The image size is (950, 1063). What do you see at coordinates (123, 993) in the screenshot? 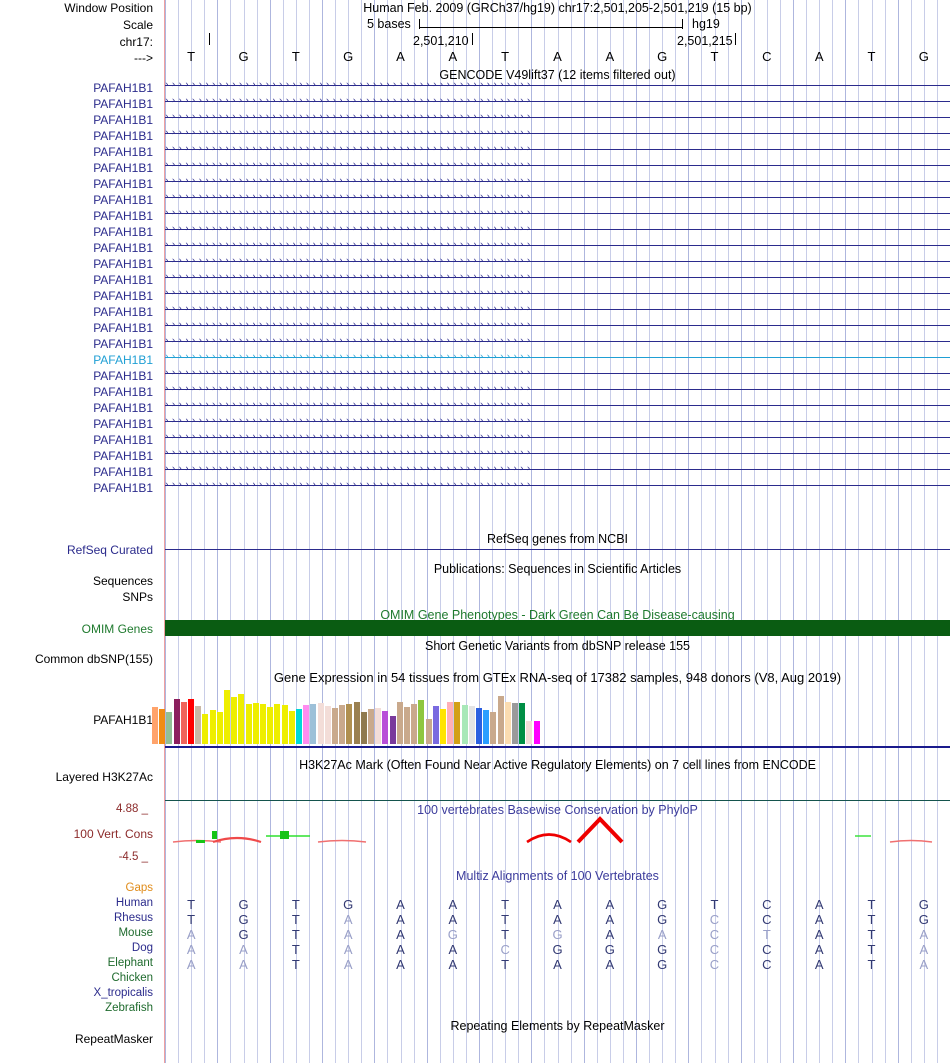
I see `multiz-species-label: X_tropicalis` at bounding box center [123, 993].